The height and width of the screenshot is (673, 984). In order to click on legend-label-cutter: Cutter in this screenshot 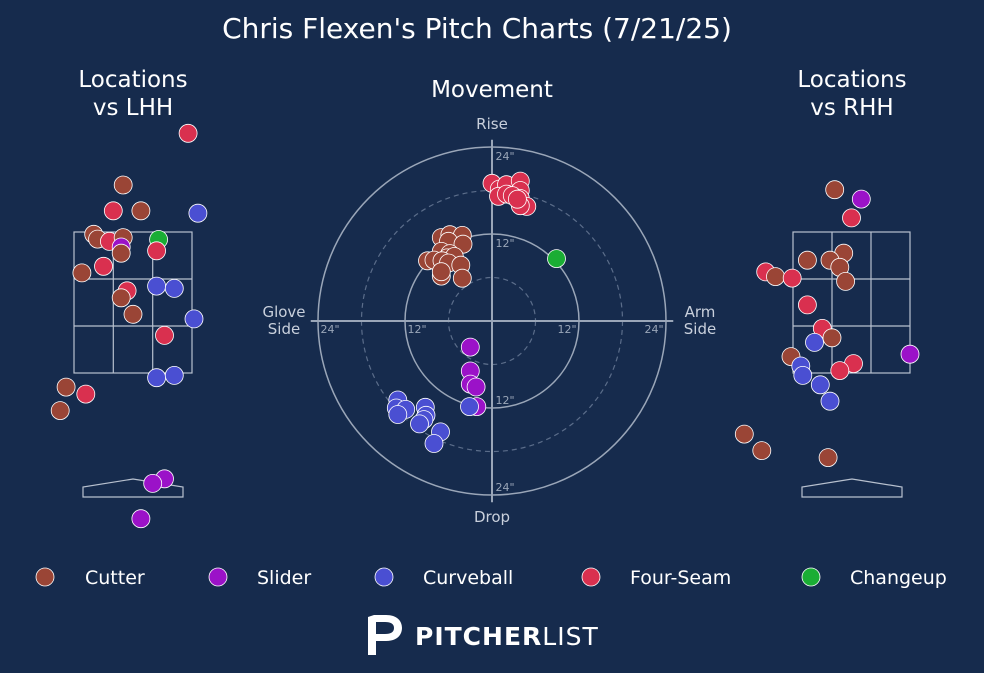, I will do `click(115, 578)`.